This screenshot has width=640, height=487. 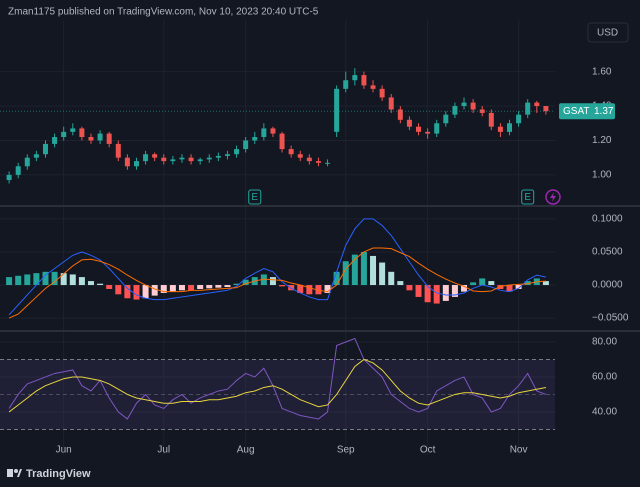 What do you see at coordinates (246, 450) in the screenshot?
I see `x-tick-label: Aug` at bounding box center [246, 450].